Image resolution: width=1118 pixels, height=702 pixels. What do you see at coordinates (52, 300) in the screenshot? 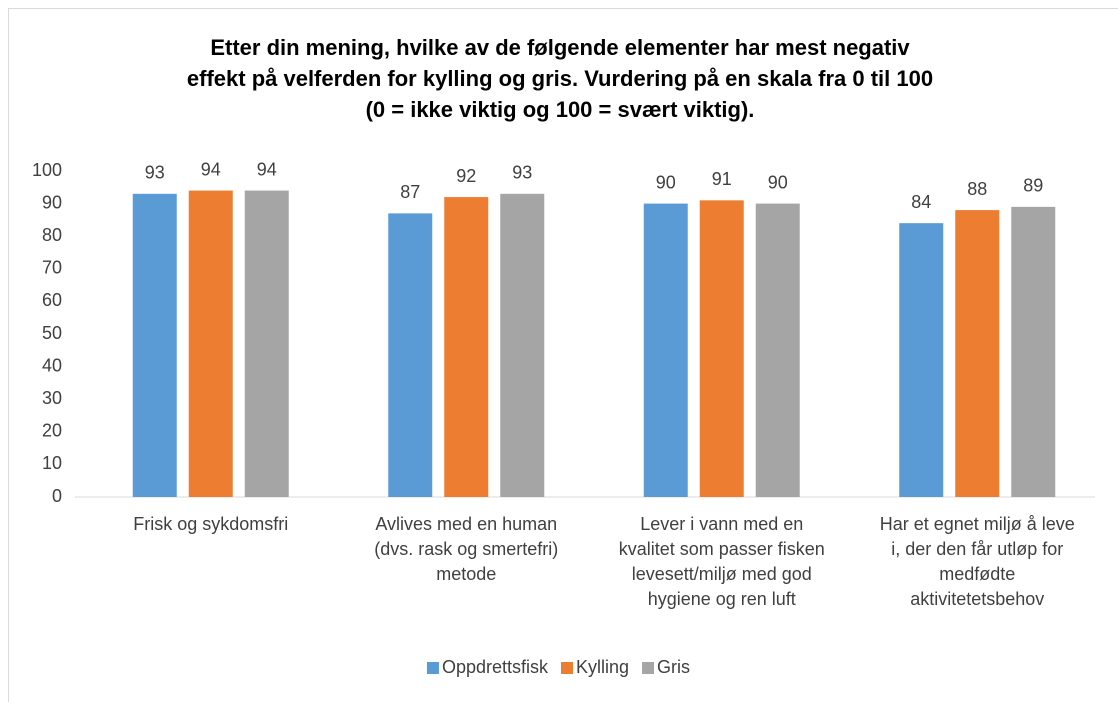
I see `y-tick-label: 60` at bounding box center [52, 300].